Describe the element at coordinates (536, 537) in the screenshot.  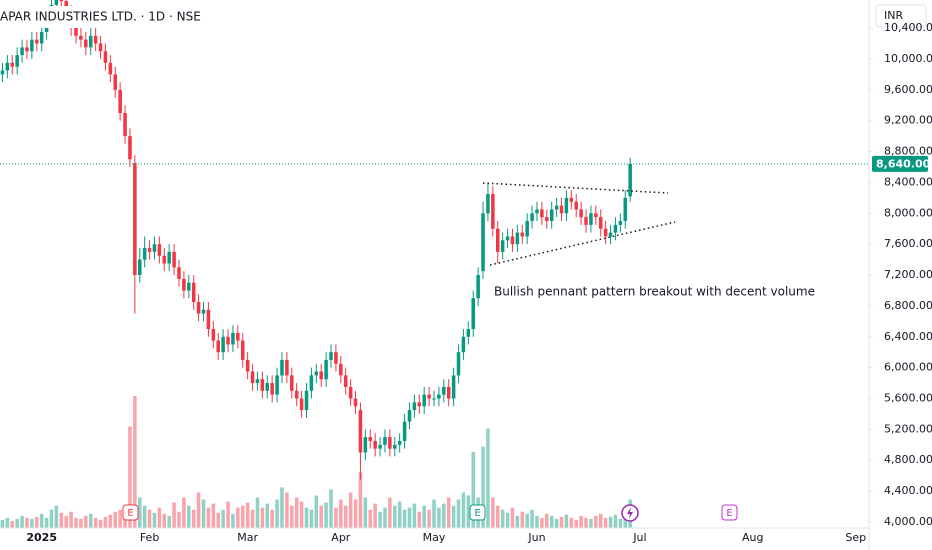
I see `x-tick-label: Jun` at that location.